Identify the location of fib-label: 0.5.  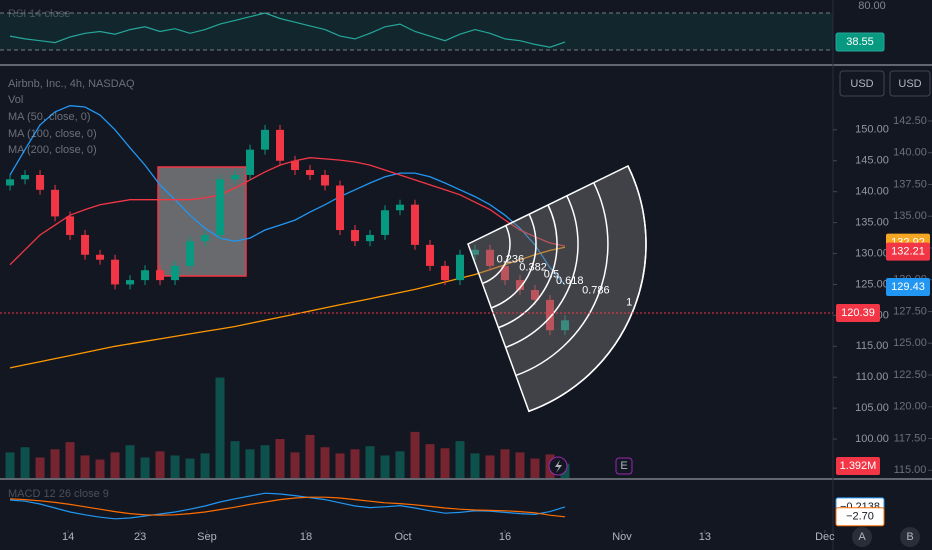
(551, 274).